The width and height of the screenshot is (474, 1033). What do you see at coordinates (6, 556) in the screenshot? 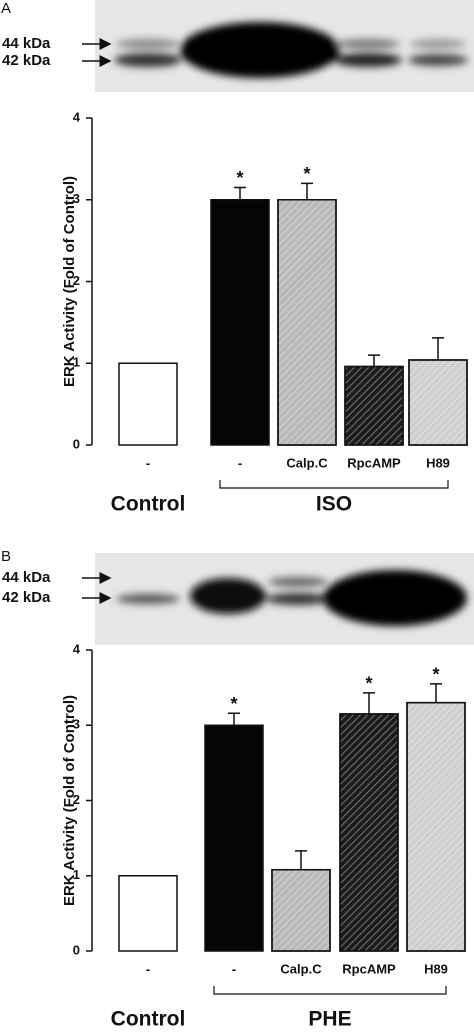
I see `panel-label: B` at bounding box center [6, 556].